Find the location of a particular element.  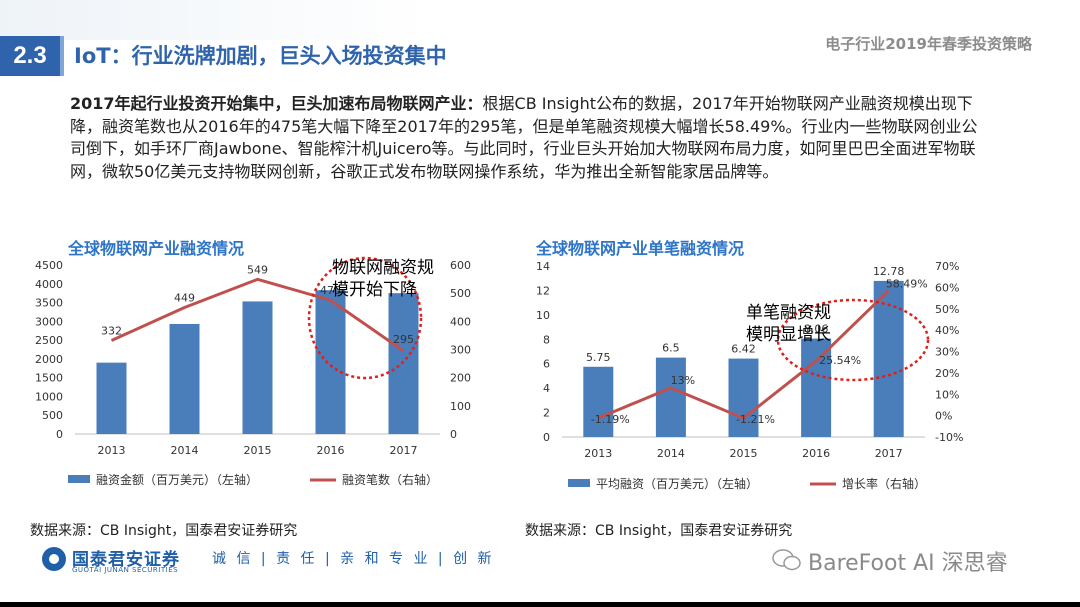

chart1-line is located at coordinates (257, 315).